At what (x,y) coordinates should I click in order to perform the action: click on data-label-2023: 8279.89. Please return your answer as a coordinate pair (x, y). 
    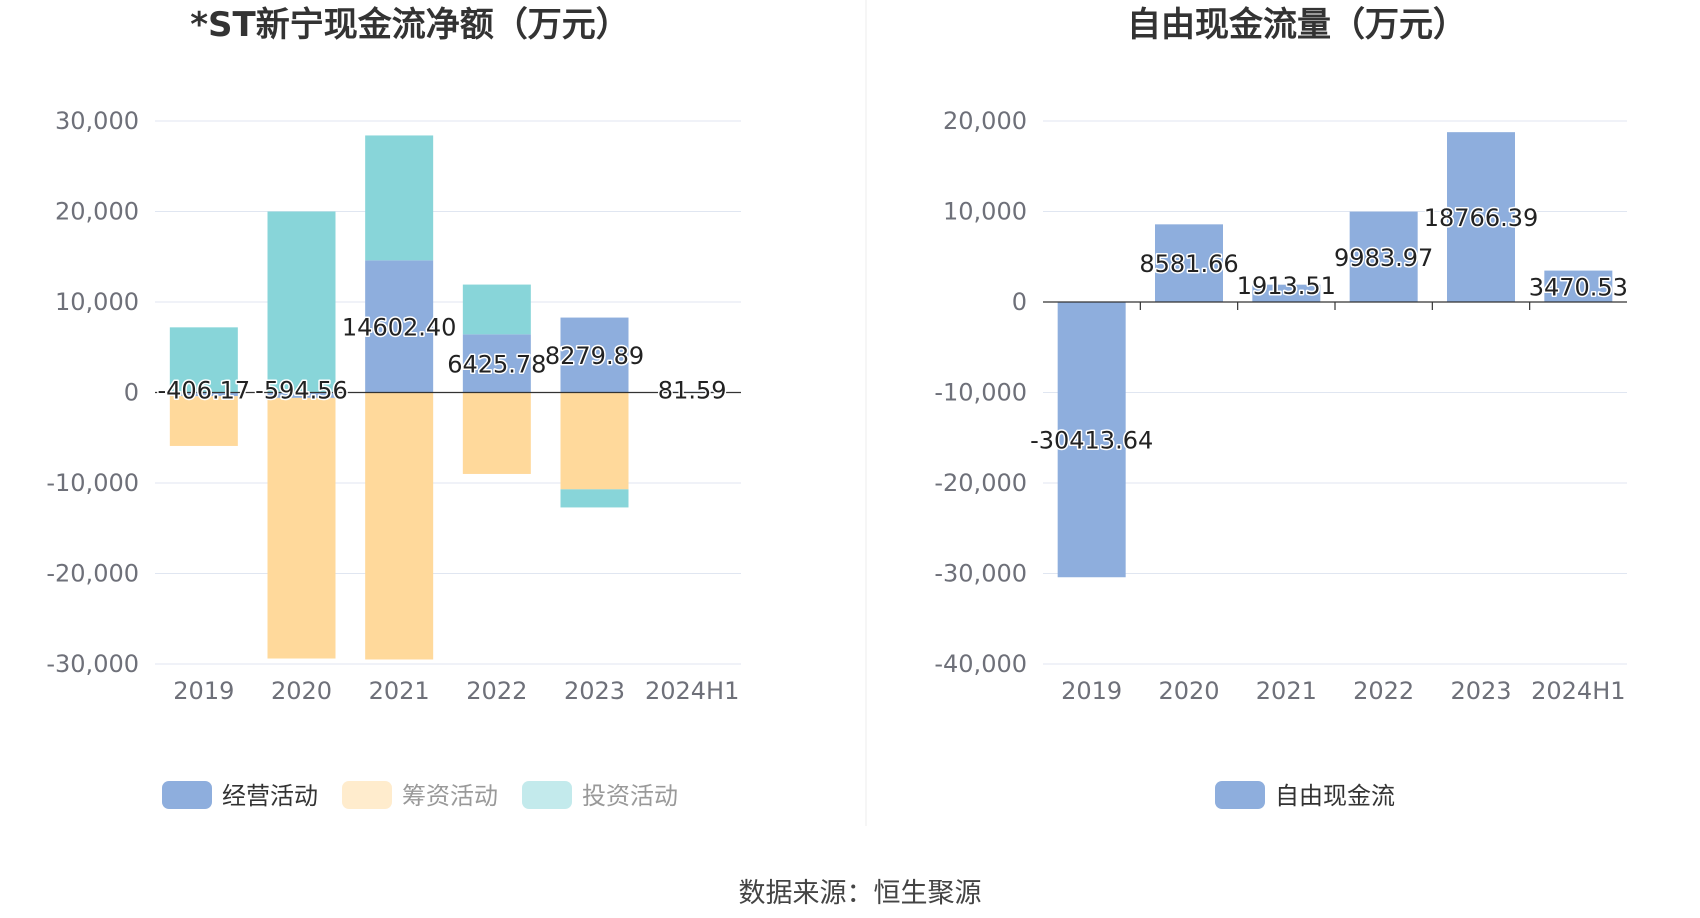
    Looking at the image, I should click on (594, 356).